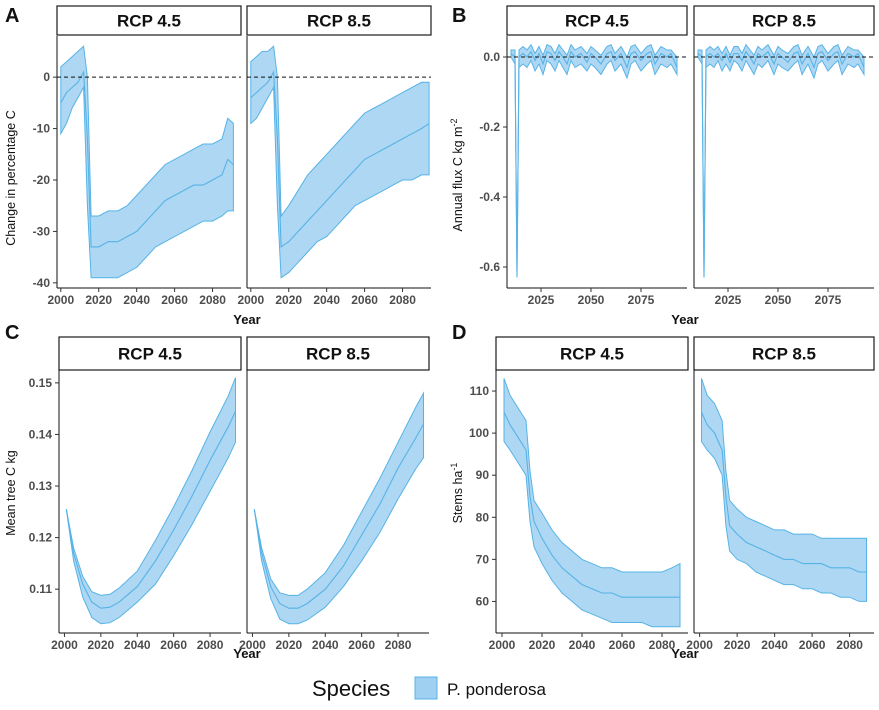 The image size is (879, 710). Describe the element at coordinates (42, 231) in the screenshot. I see `panel-a-y-tick-label: -30` at that location.